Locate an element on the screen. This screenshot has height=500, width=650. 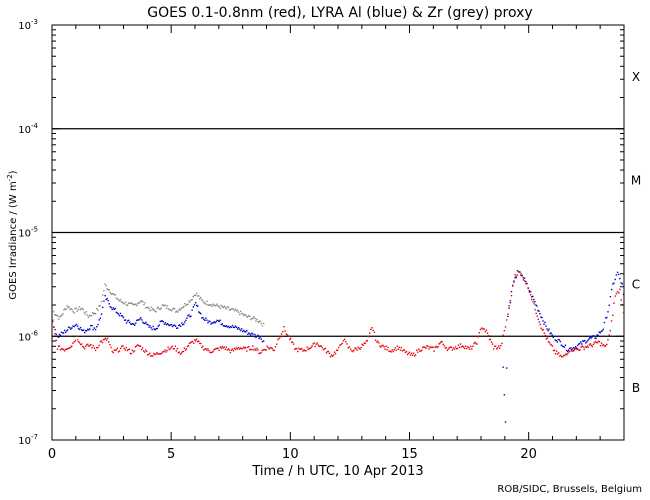
credit-text: ROB/SIDC, Brussels, Belgium is located at coordinates (569, 489).